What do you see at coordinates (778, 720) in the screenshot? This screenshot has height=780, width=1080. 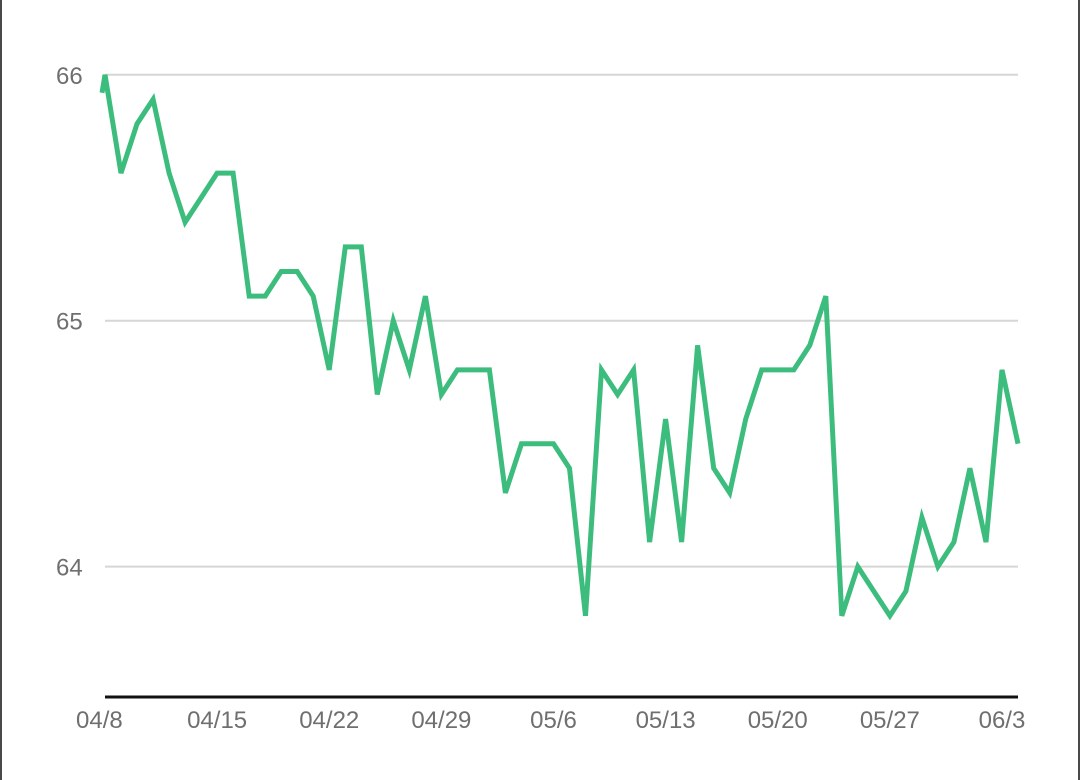 I see `x-tick-label-05-20: 05/20` at bounding box center [778, 720].